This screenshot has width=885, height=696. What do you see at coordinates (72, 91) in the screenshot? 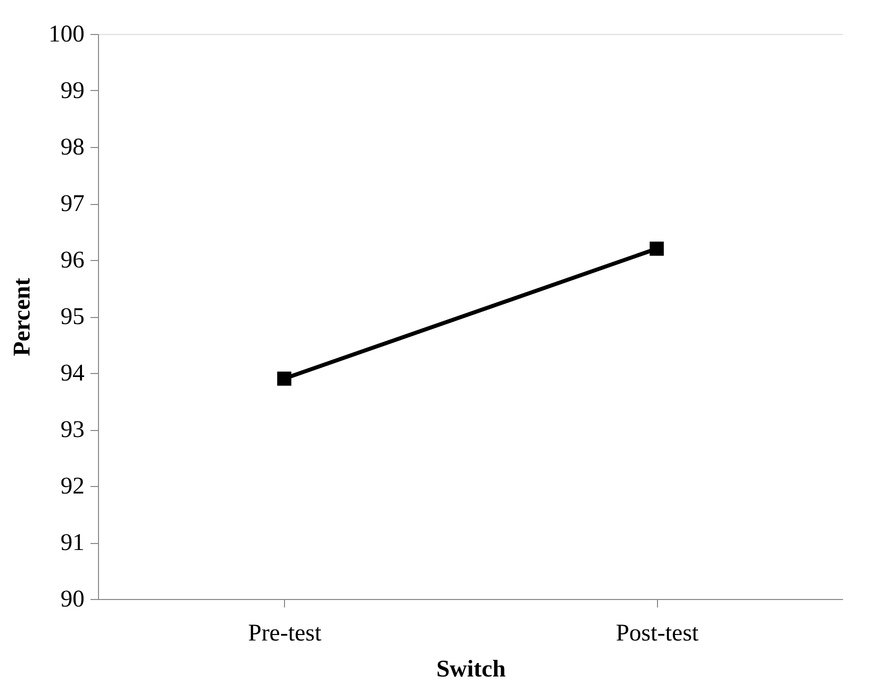
I see `y-tick-label: 99` at bounding box center [72, 91].